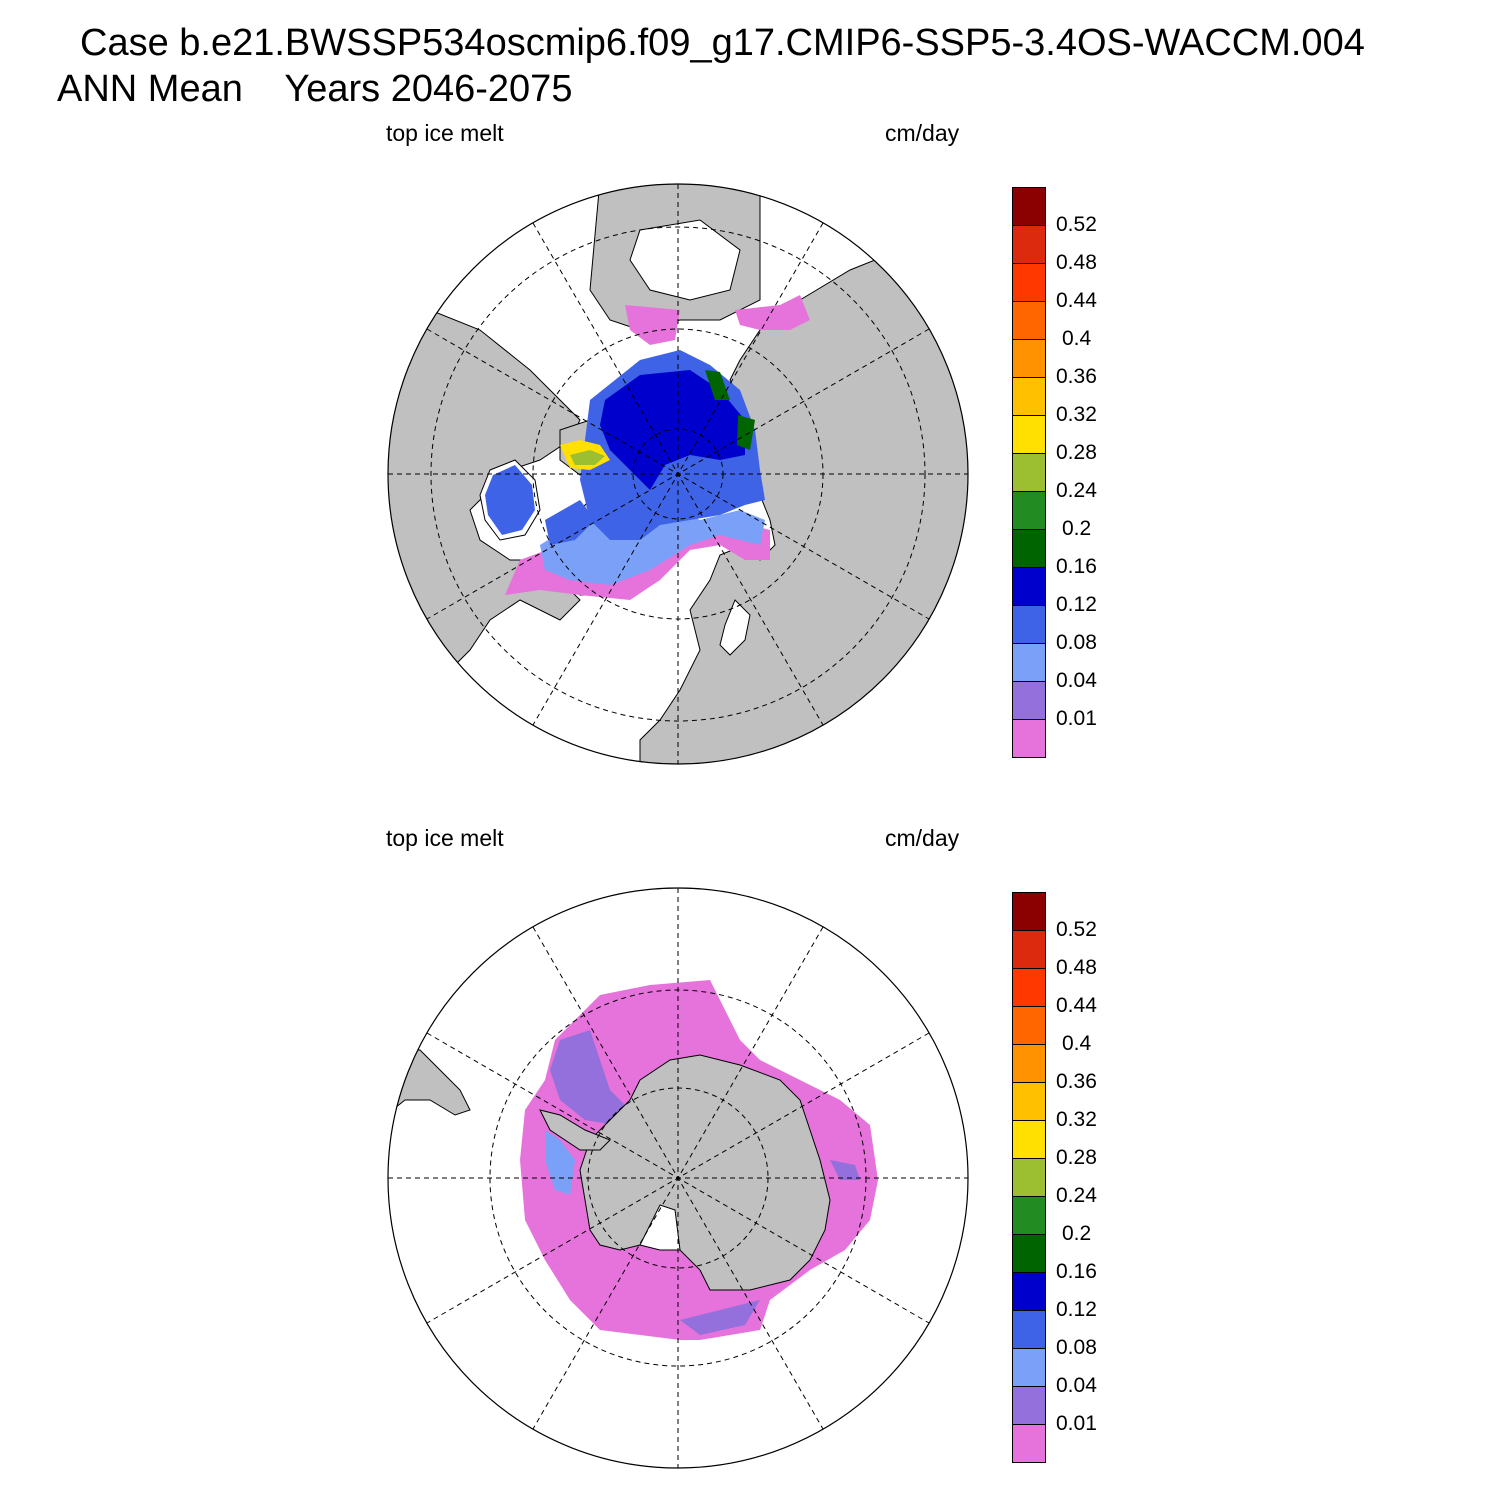 The height and width of the screenshot is (1500, 1500). I want to click on north-land-america, so click(484, 500).